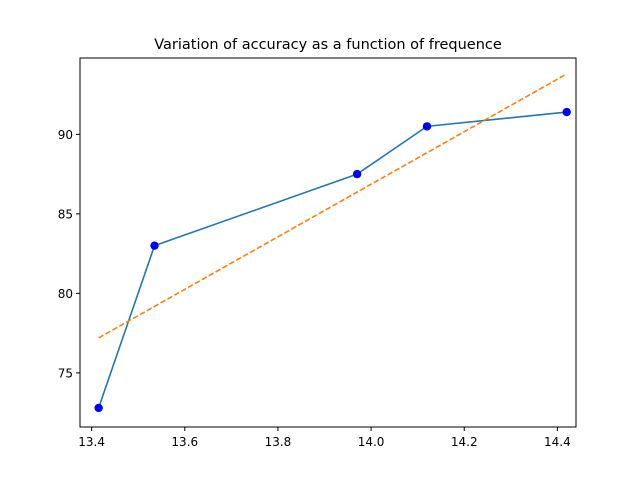 The image size is (640, 480). I want to click on y-tick-label: 90, so click(65, 135).